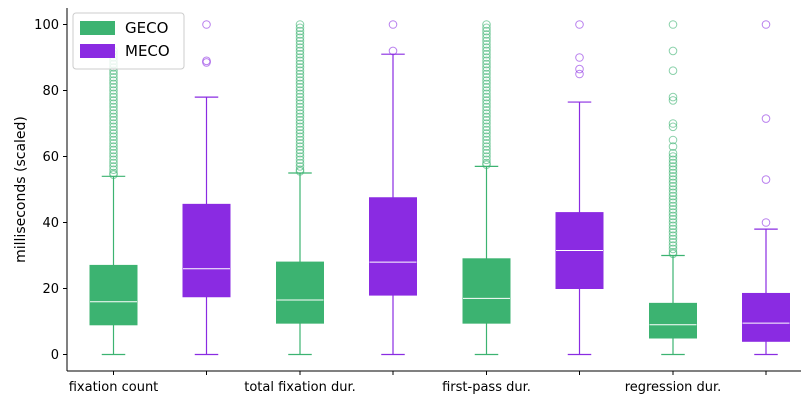  What do you see at coordinates (50, 91) in the screenshot?
I see `y-tick-label-4: 80` at bounding box center [50, 91].